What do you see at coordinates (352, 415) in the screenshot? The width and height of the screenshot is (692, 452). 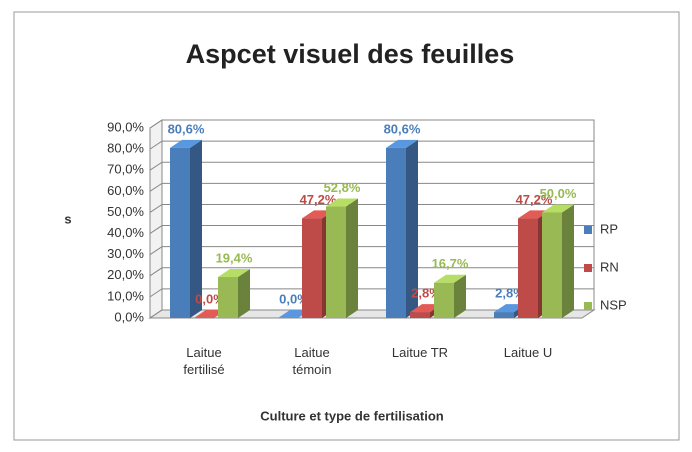 I see `x-axis-label: Culture et type de fertilisation` at bounding box center [352, 415].